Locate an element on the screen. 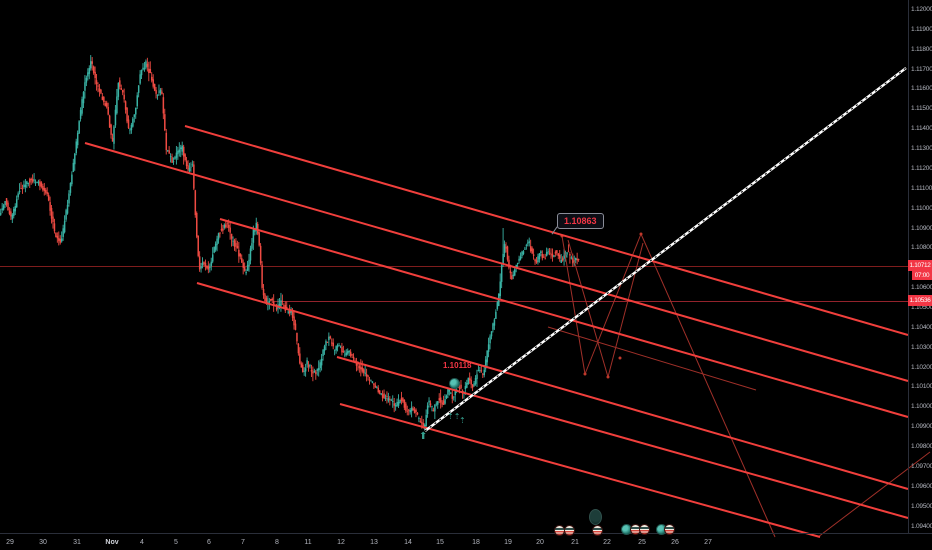 The width and height of the screenshot is (932, 550). price-callout-label: 1.10863 is located at coordinates (580, 221).